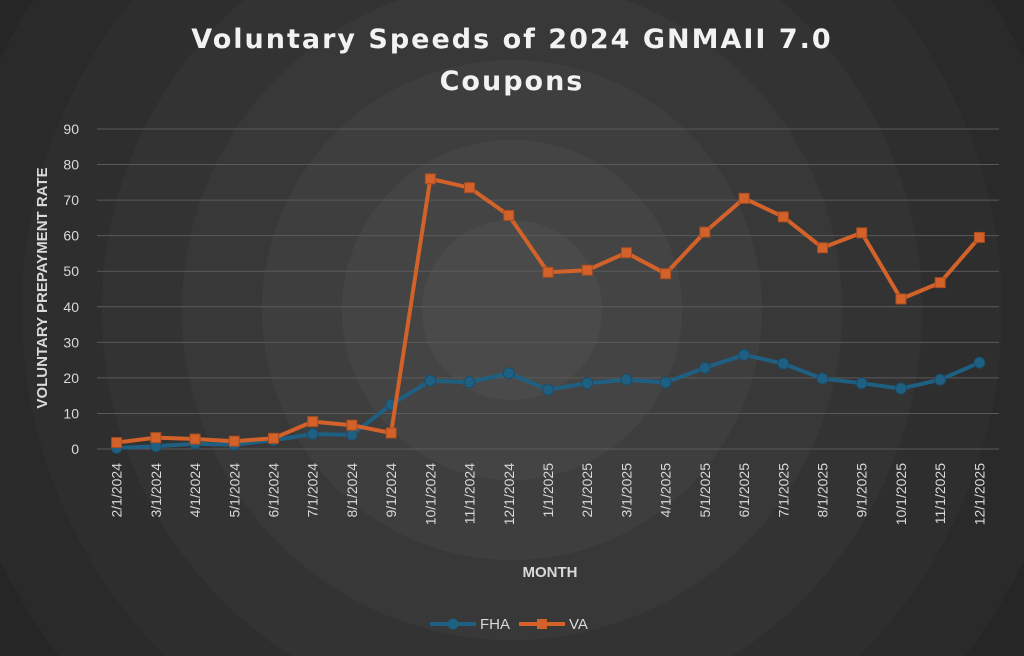 The height and width of the screenshot is (656, 1024). What do you see at coordinates (553, 624) in the screenshot?
I see `legend-item-va: VA` at bounding box center [553, 624].